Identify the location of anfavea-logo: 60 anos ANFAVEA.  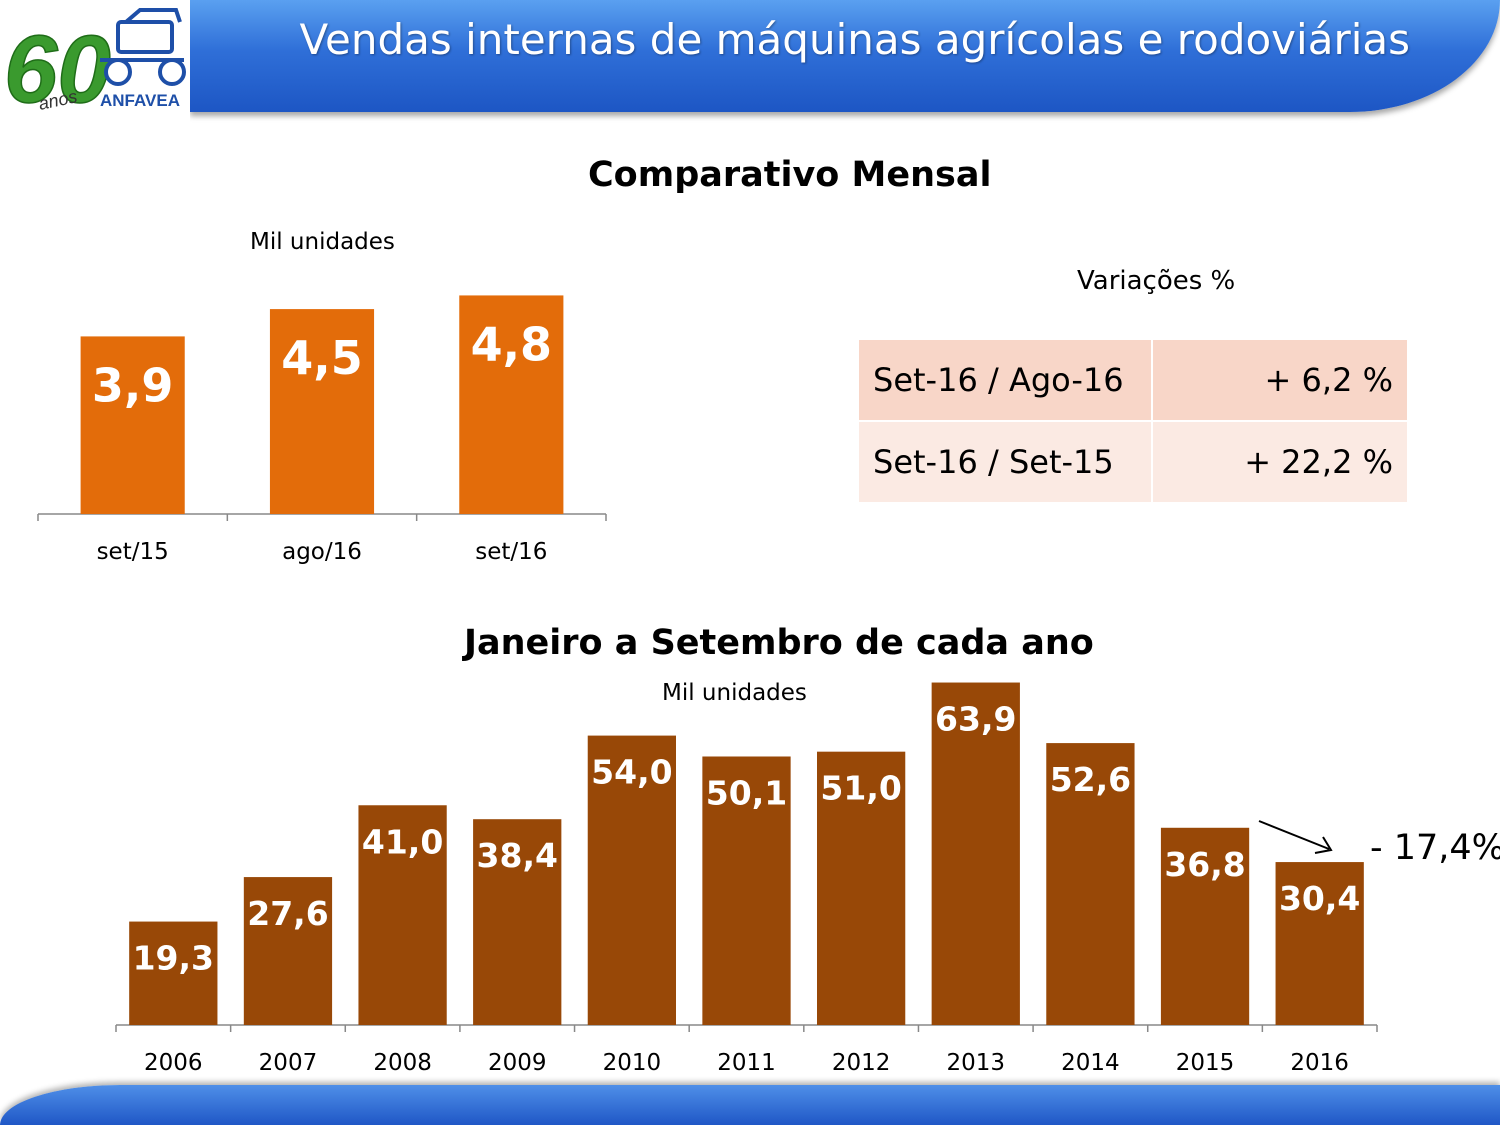
(95, 62).